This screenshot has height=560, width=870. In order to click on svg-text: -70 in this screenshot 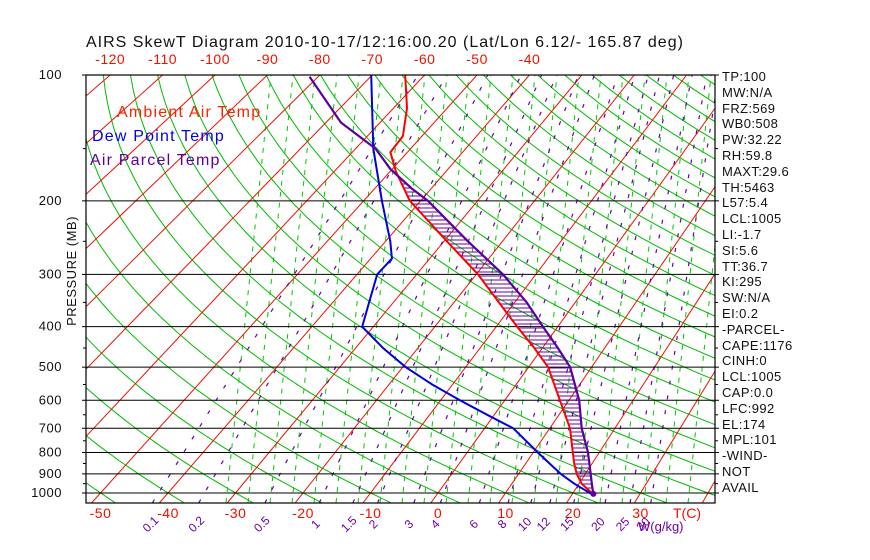, I will do `click(372, 59)`.